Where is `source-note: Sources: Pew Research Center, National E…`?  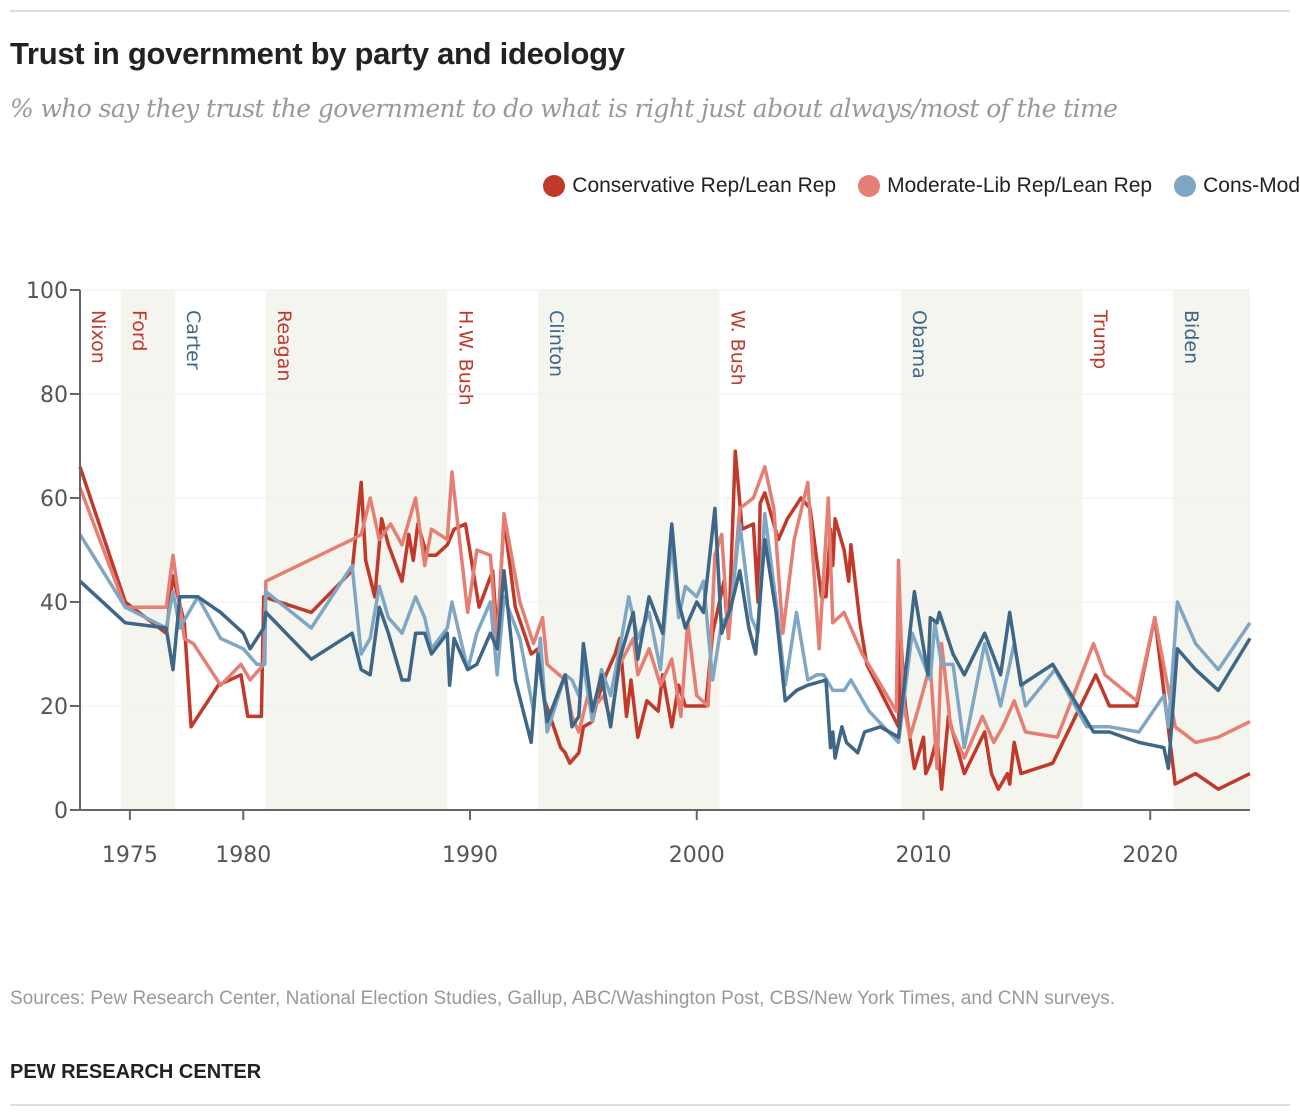 source-note: Sources: Pew Research Center, National E… is located at coordinates (562, 998).